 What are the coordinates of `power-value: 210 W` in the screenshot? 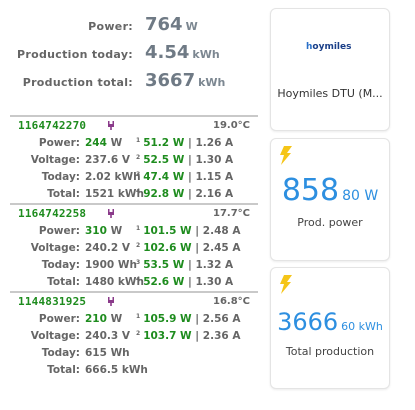 It's located at (103, 319).